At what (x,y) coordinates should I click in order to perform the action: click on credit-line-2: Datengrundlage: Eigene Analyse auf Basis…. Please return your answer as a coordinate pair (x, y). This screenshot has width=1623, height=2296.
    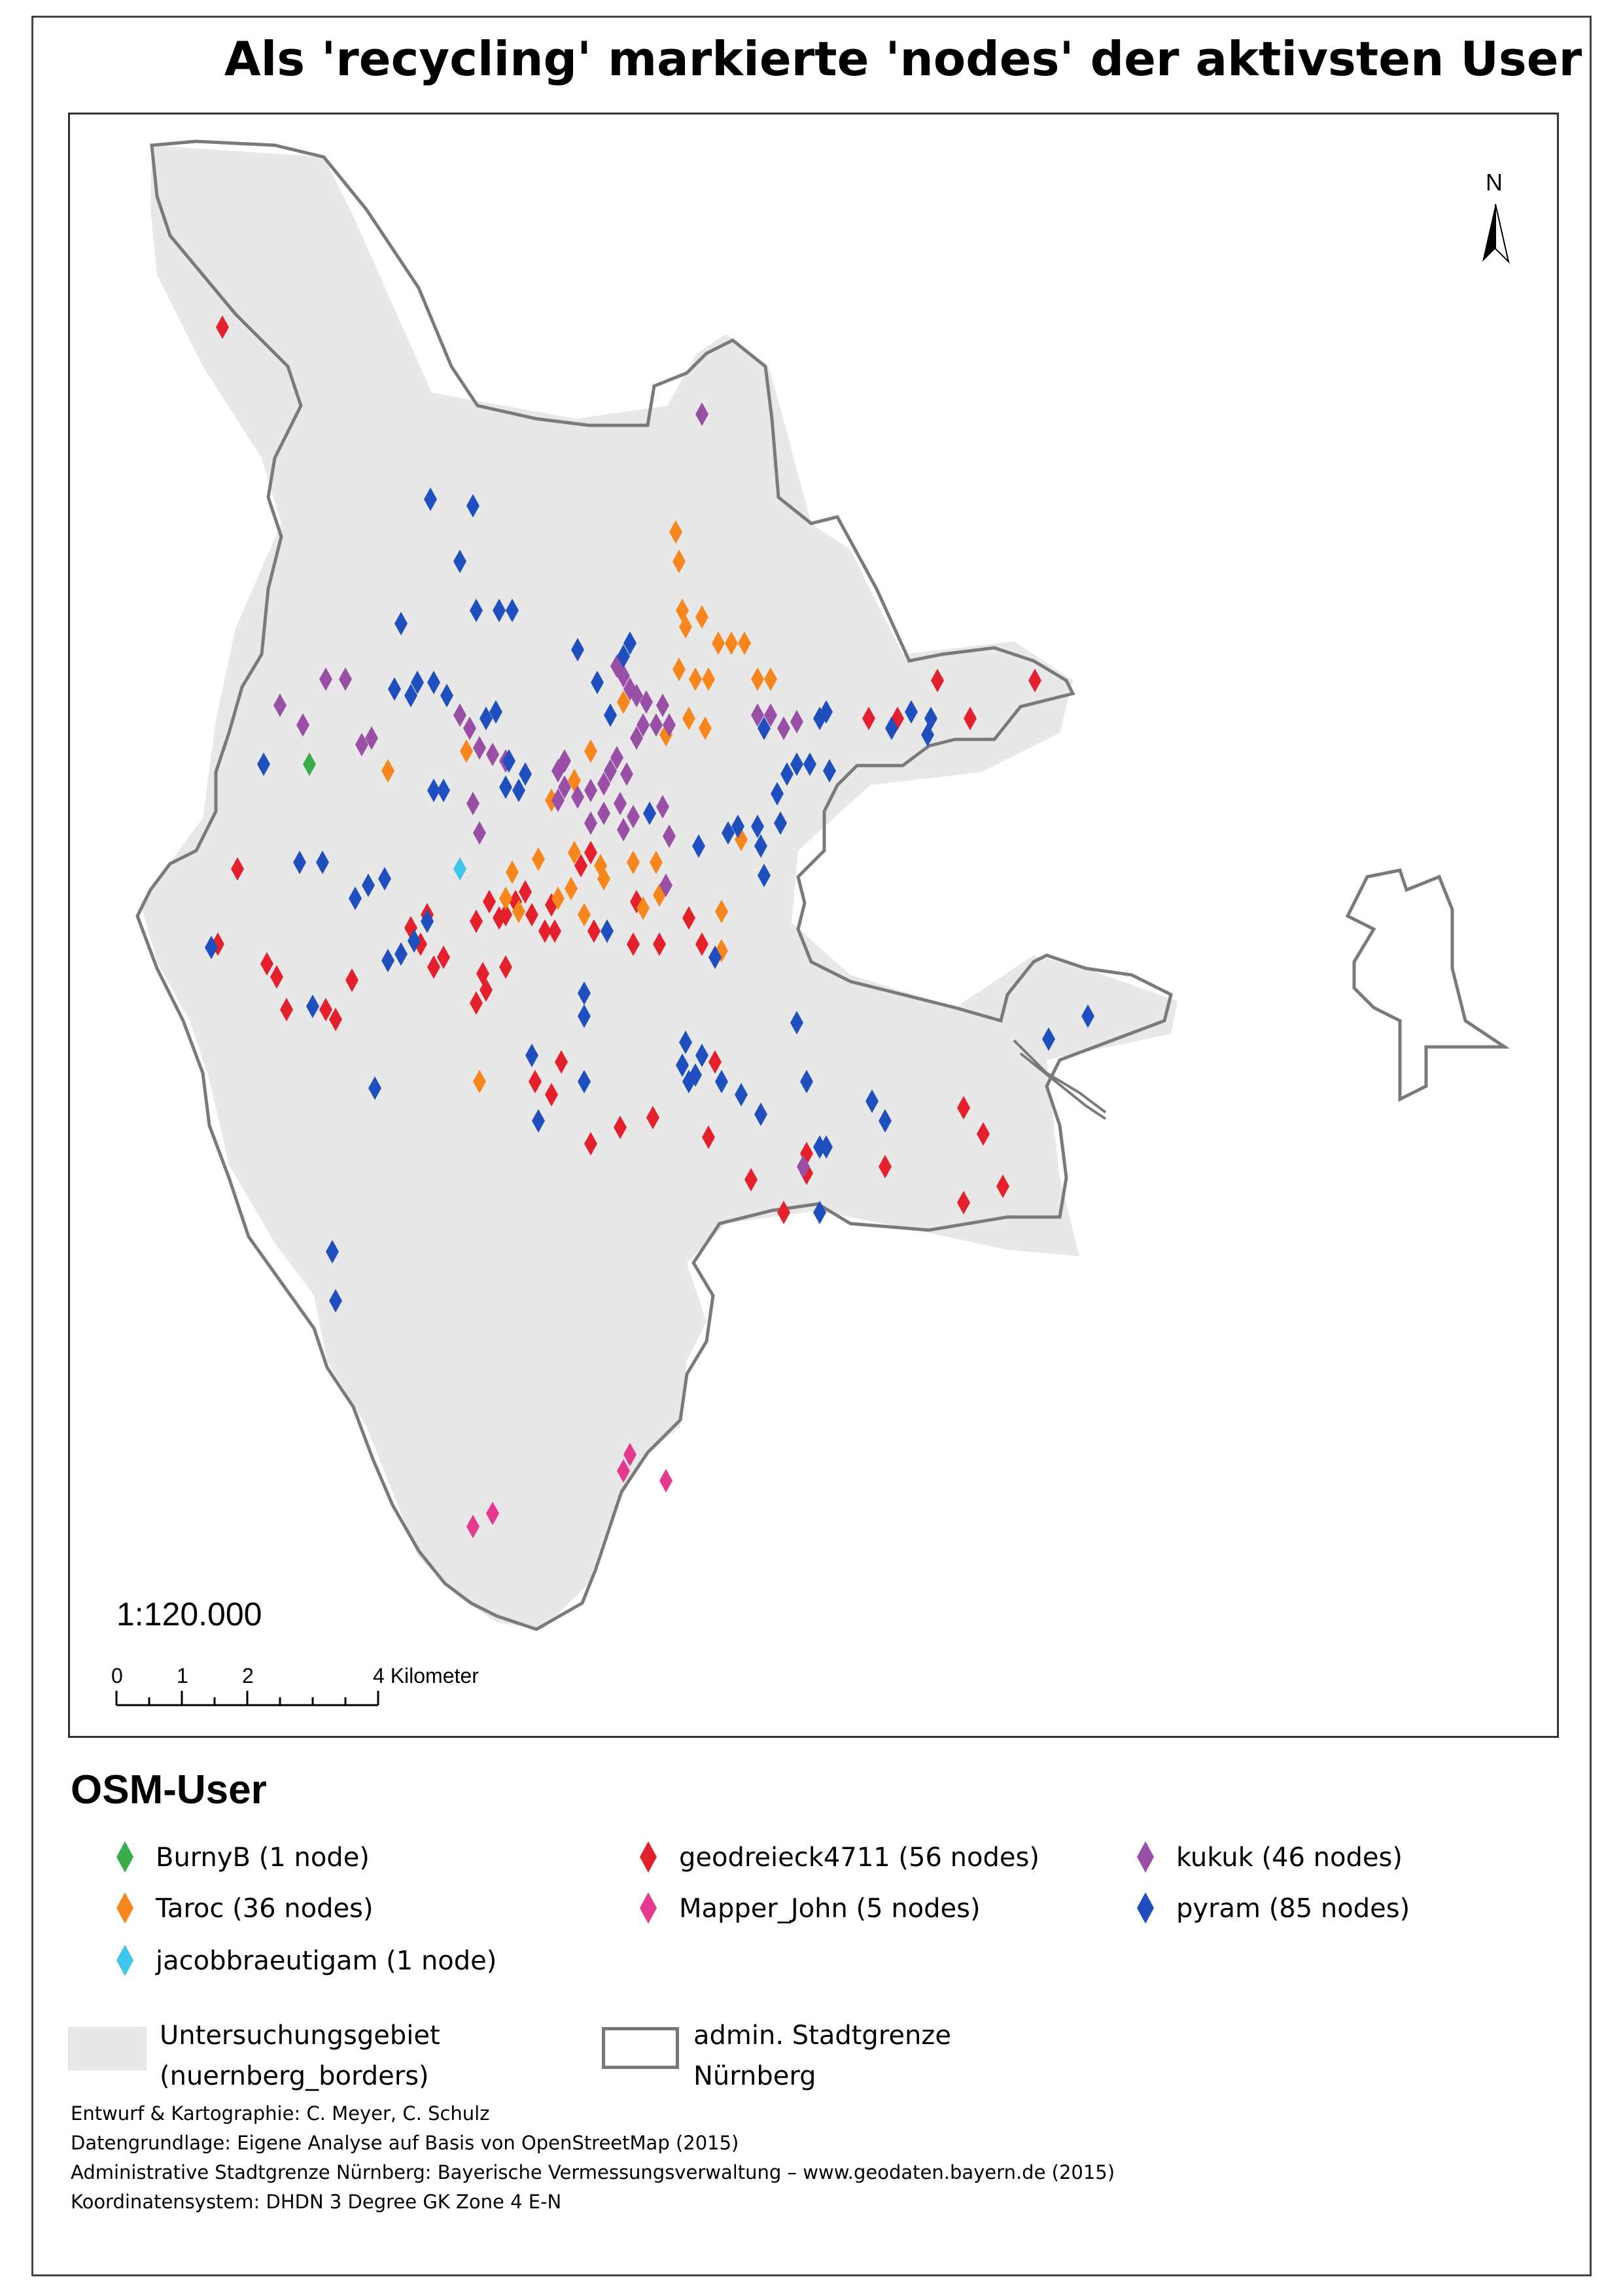
    Looking at the image, I should click on (405, 2143).